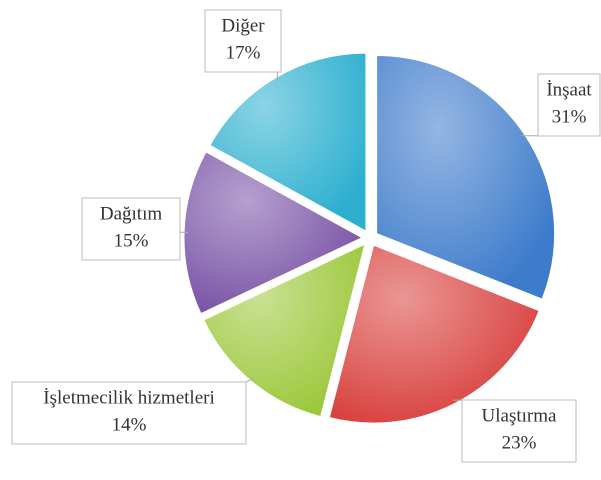 This screenshot has width=601, height=480. Describe the element at coordinates (250, 380) in the screenshot. I see `leader-line` at that location.